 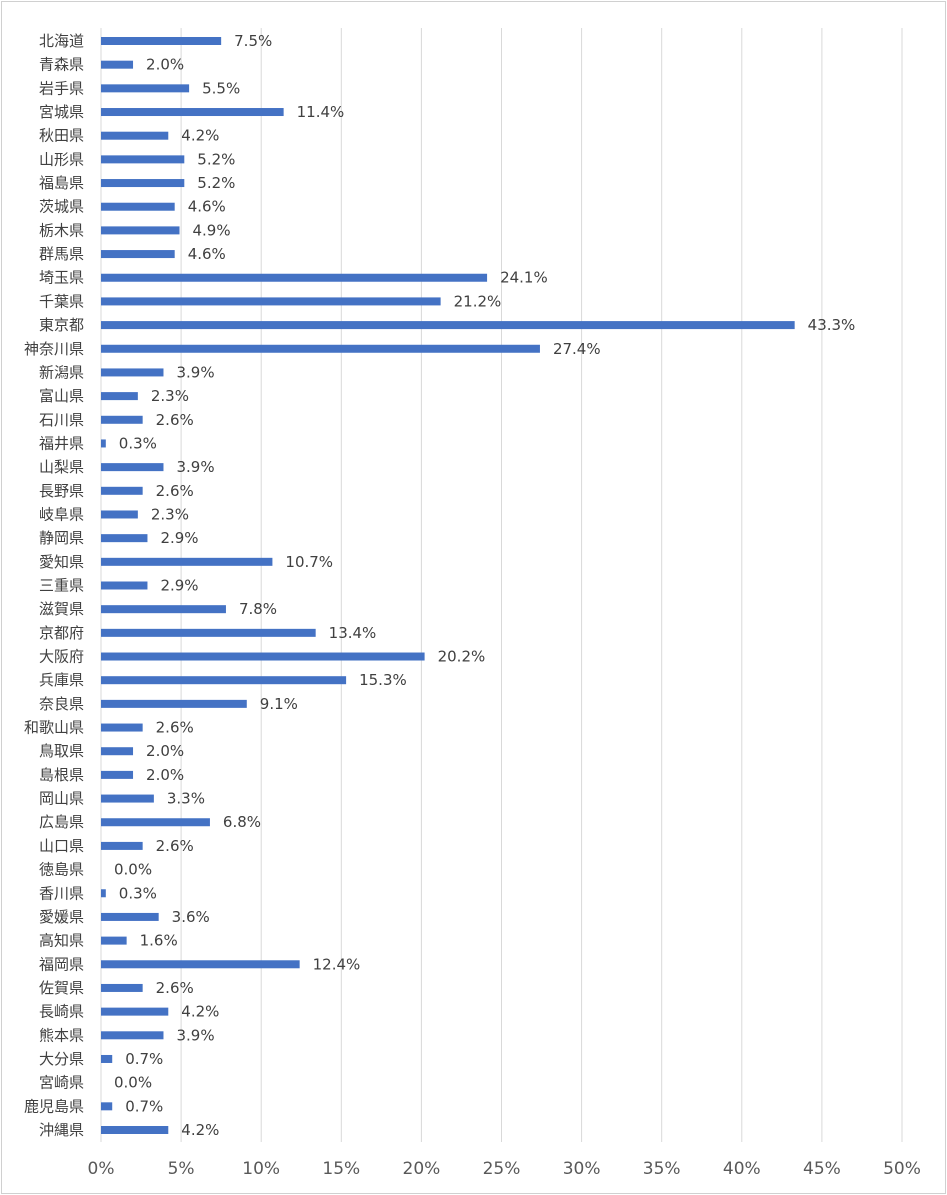 What do you see at coordinates (279, 704) in the screenshot?
I see `data-label: 9.1%` at bounding box center [279, 704].